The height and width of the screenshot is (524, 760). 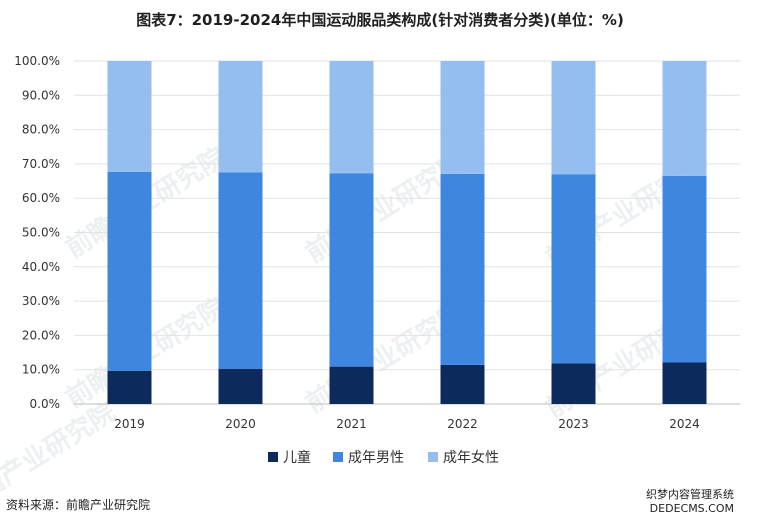 I want to click on x-tick-label: 2019, so click(x=129, y=424).